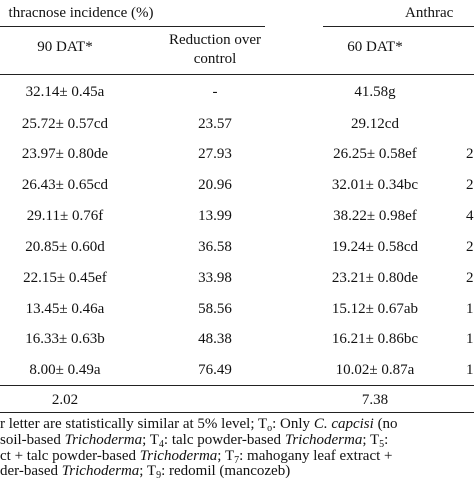 The image size is (474, 481). Describe the element at coordinates (215, 185) in the screenshot. I see `cell-reduction: 20.96` at that location.